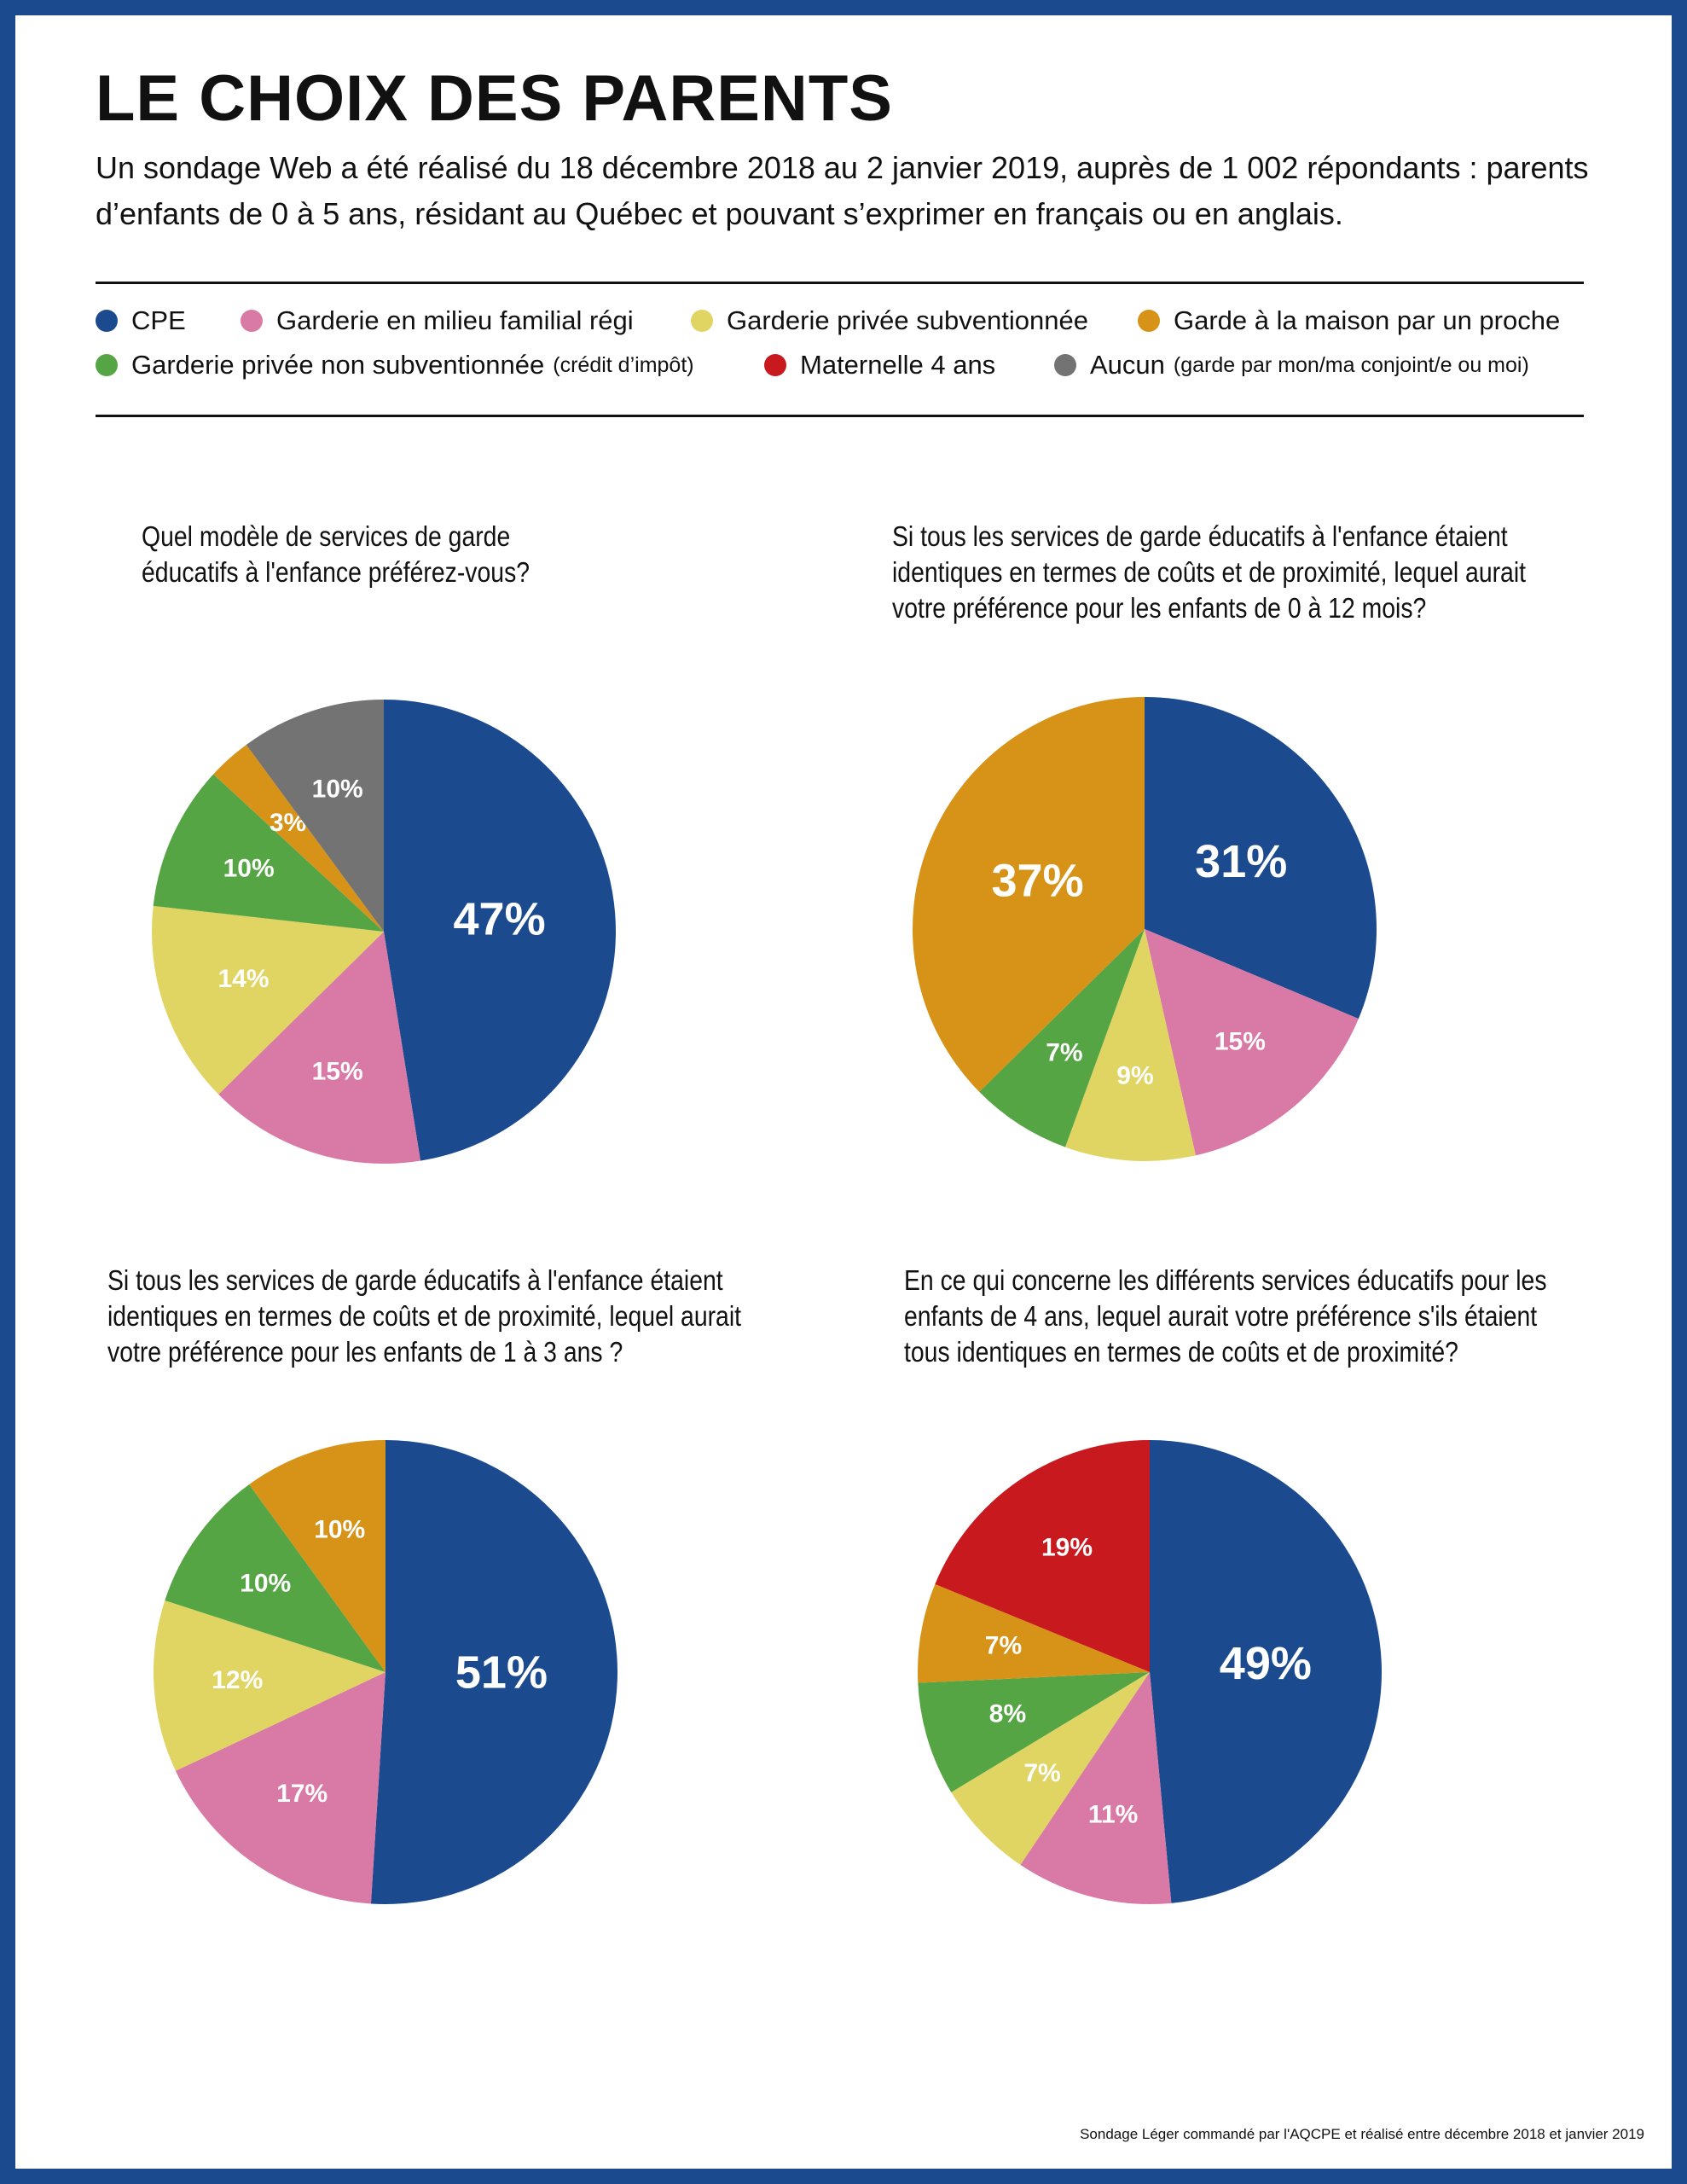 Image resolution: width=1687 pixels, height=2184 pixels. Describe the element at coordinates (238, 1680) in the screenshot. I see `pie-2-label-privee_sub: 12%` at that location.